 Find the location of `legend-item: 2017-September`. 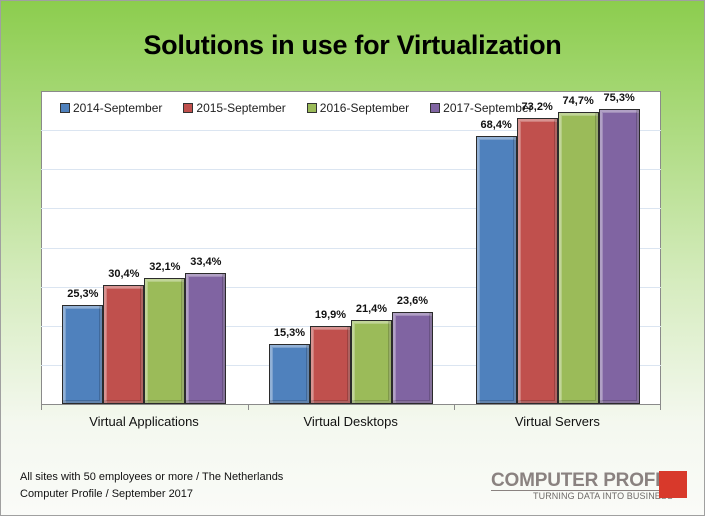

legend-item: 2017-September is located at coordinates (481, 108).